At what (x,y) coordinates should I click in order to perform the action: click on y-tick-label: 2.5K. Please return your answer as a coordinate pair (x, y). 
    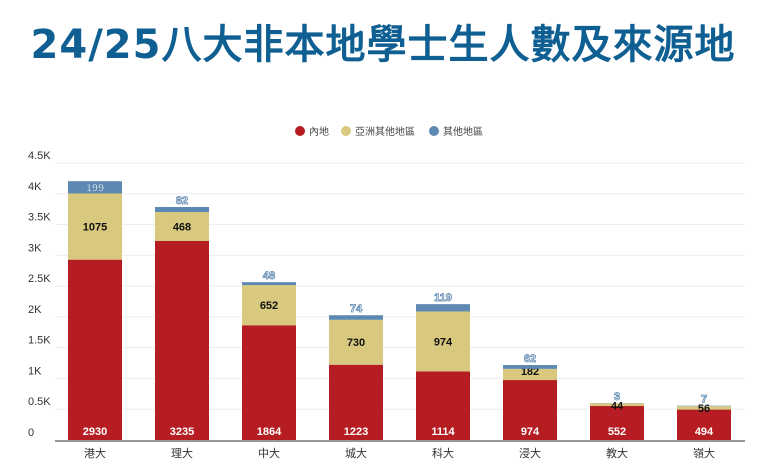
    Looking at the image, I should click on (39, 279).